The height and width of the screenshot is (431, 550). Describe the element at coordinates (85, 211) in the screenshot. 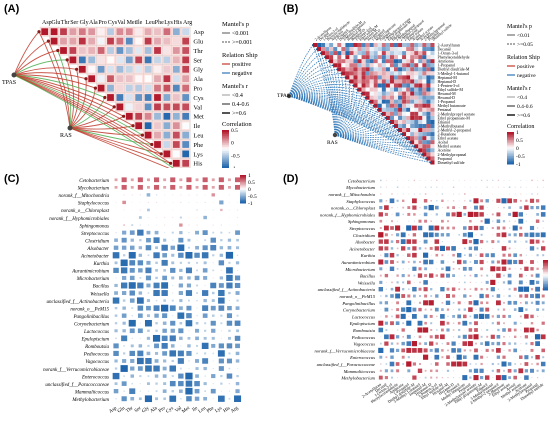

I see `row-label: norank_o__Chloroplast` at that location.